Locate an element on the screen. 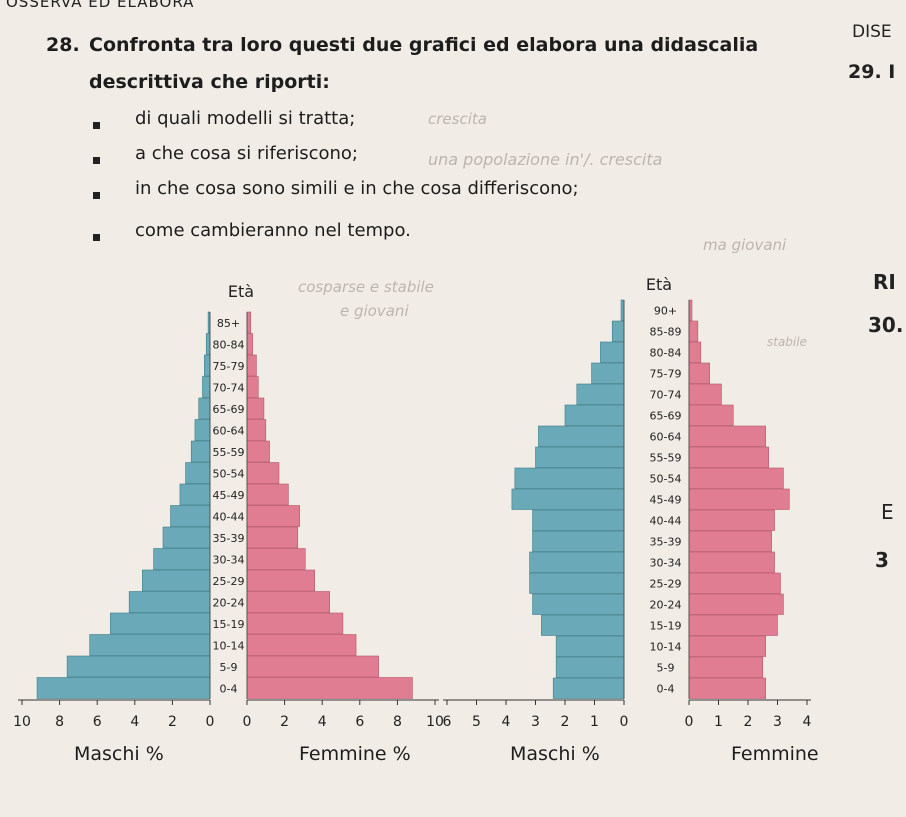  x-tick-label-male: 10 is located at coordinates (22, 722).